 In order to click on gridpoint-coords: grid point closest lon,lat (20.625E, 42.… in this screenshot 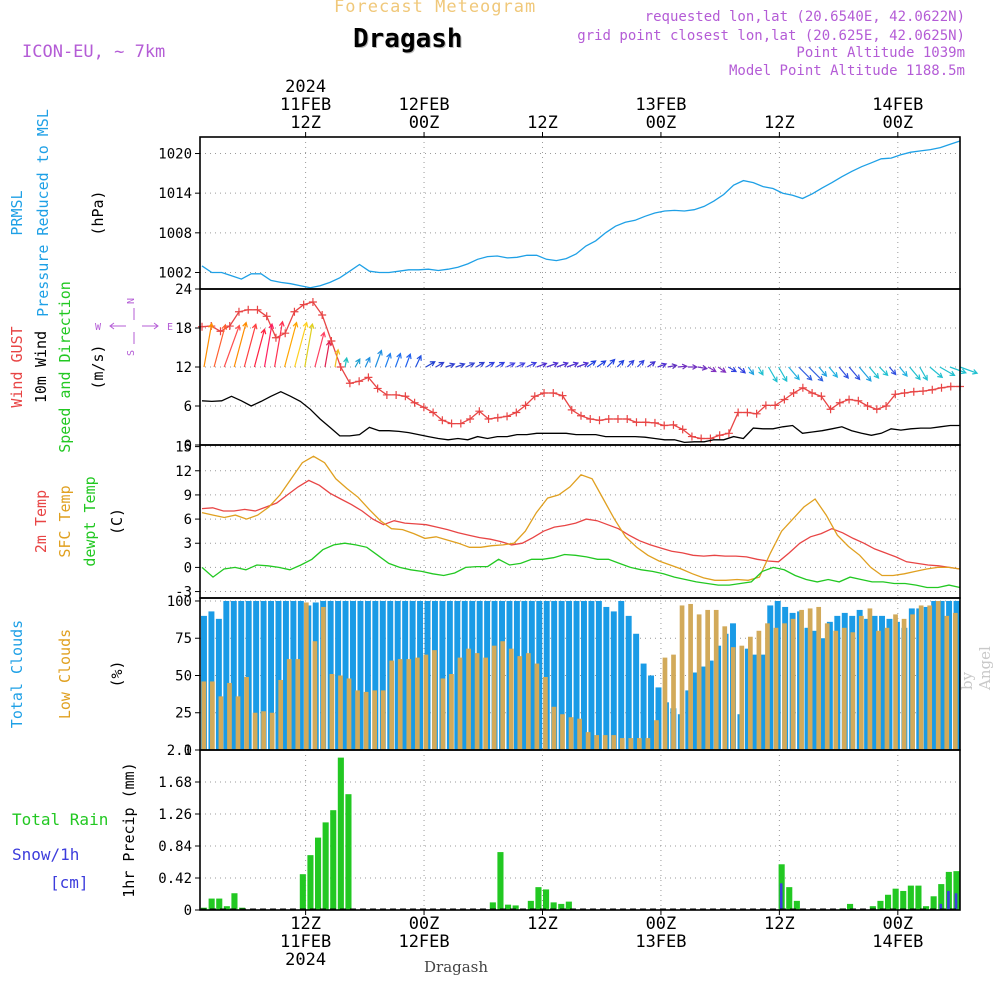, I will do `click(771, 36)`.